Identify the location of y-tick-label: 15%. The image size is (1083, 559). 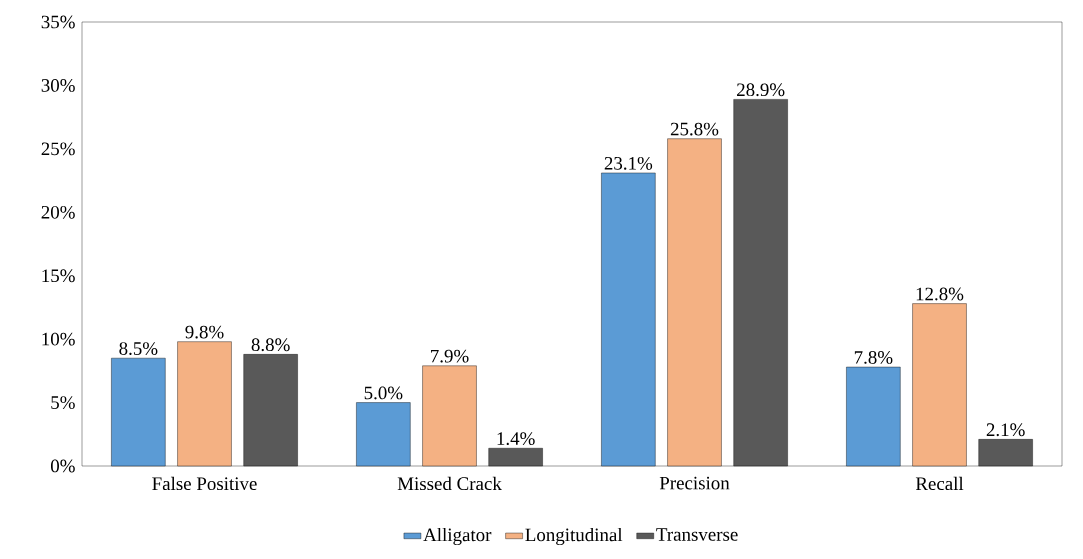
(58, 276).